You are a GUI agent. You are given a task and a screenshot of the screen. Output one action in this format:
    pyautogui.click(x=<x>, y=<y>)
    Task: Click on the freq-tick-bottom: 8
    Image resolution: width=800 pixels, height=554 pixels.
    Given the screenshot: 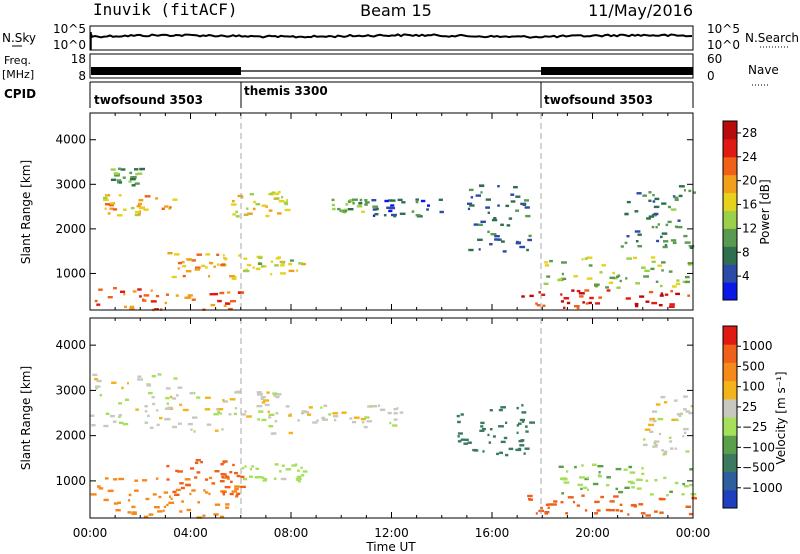 What is the action you would take?
    pyautogui.click(x=82, y=76)
    